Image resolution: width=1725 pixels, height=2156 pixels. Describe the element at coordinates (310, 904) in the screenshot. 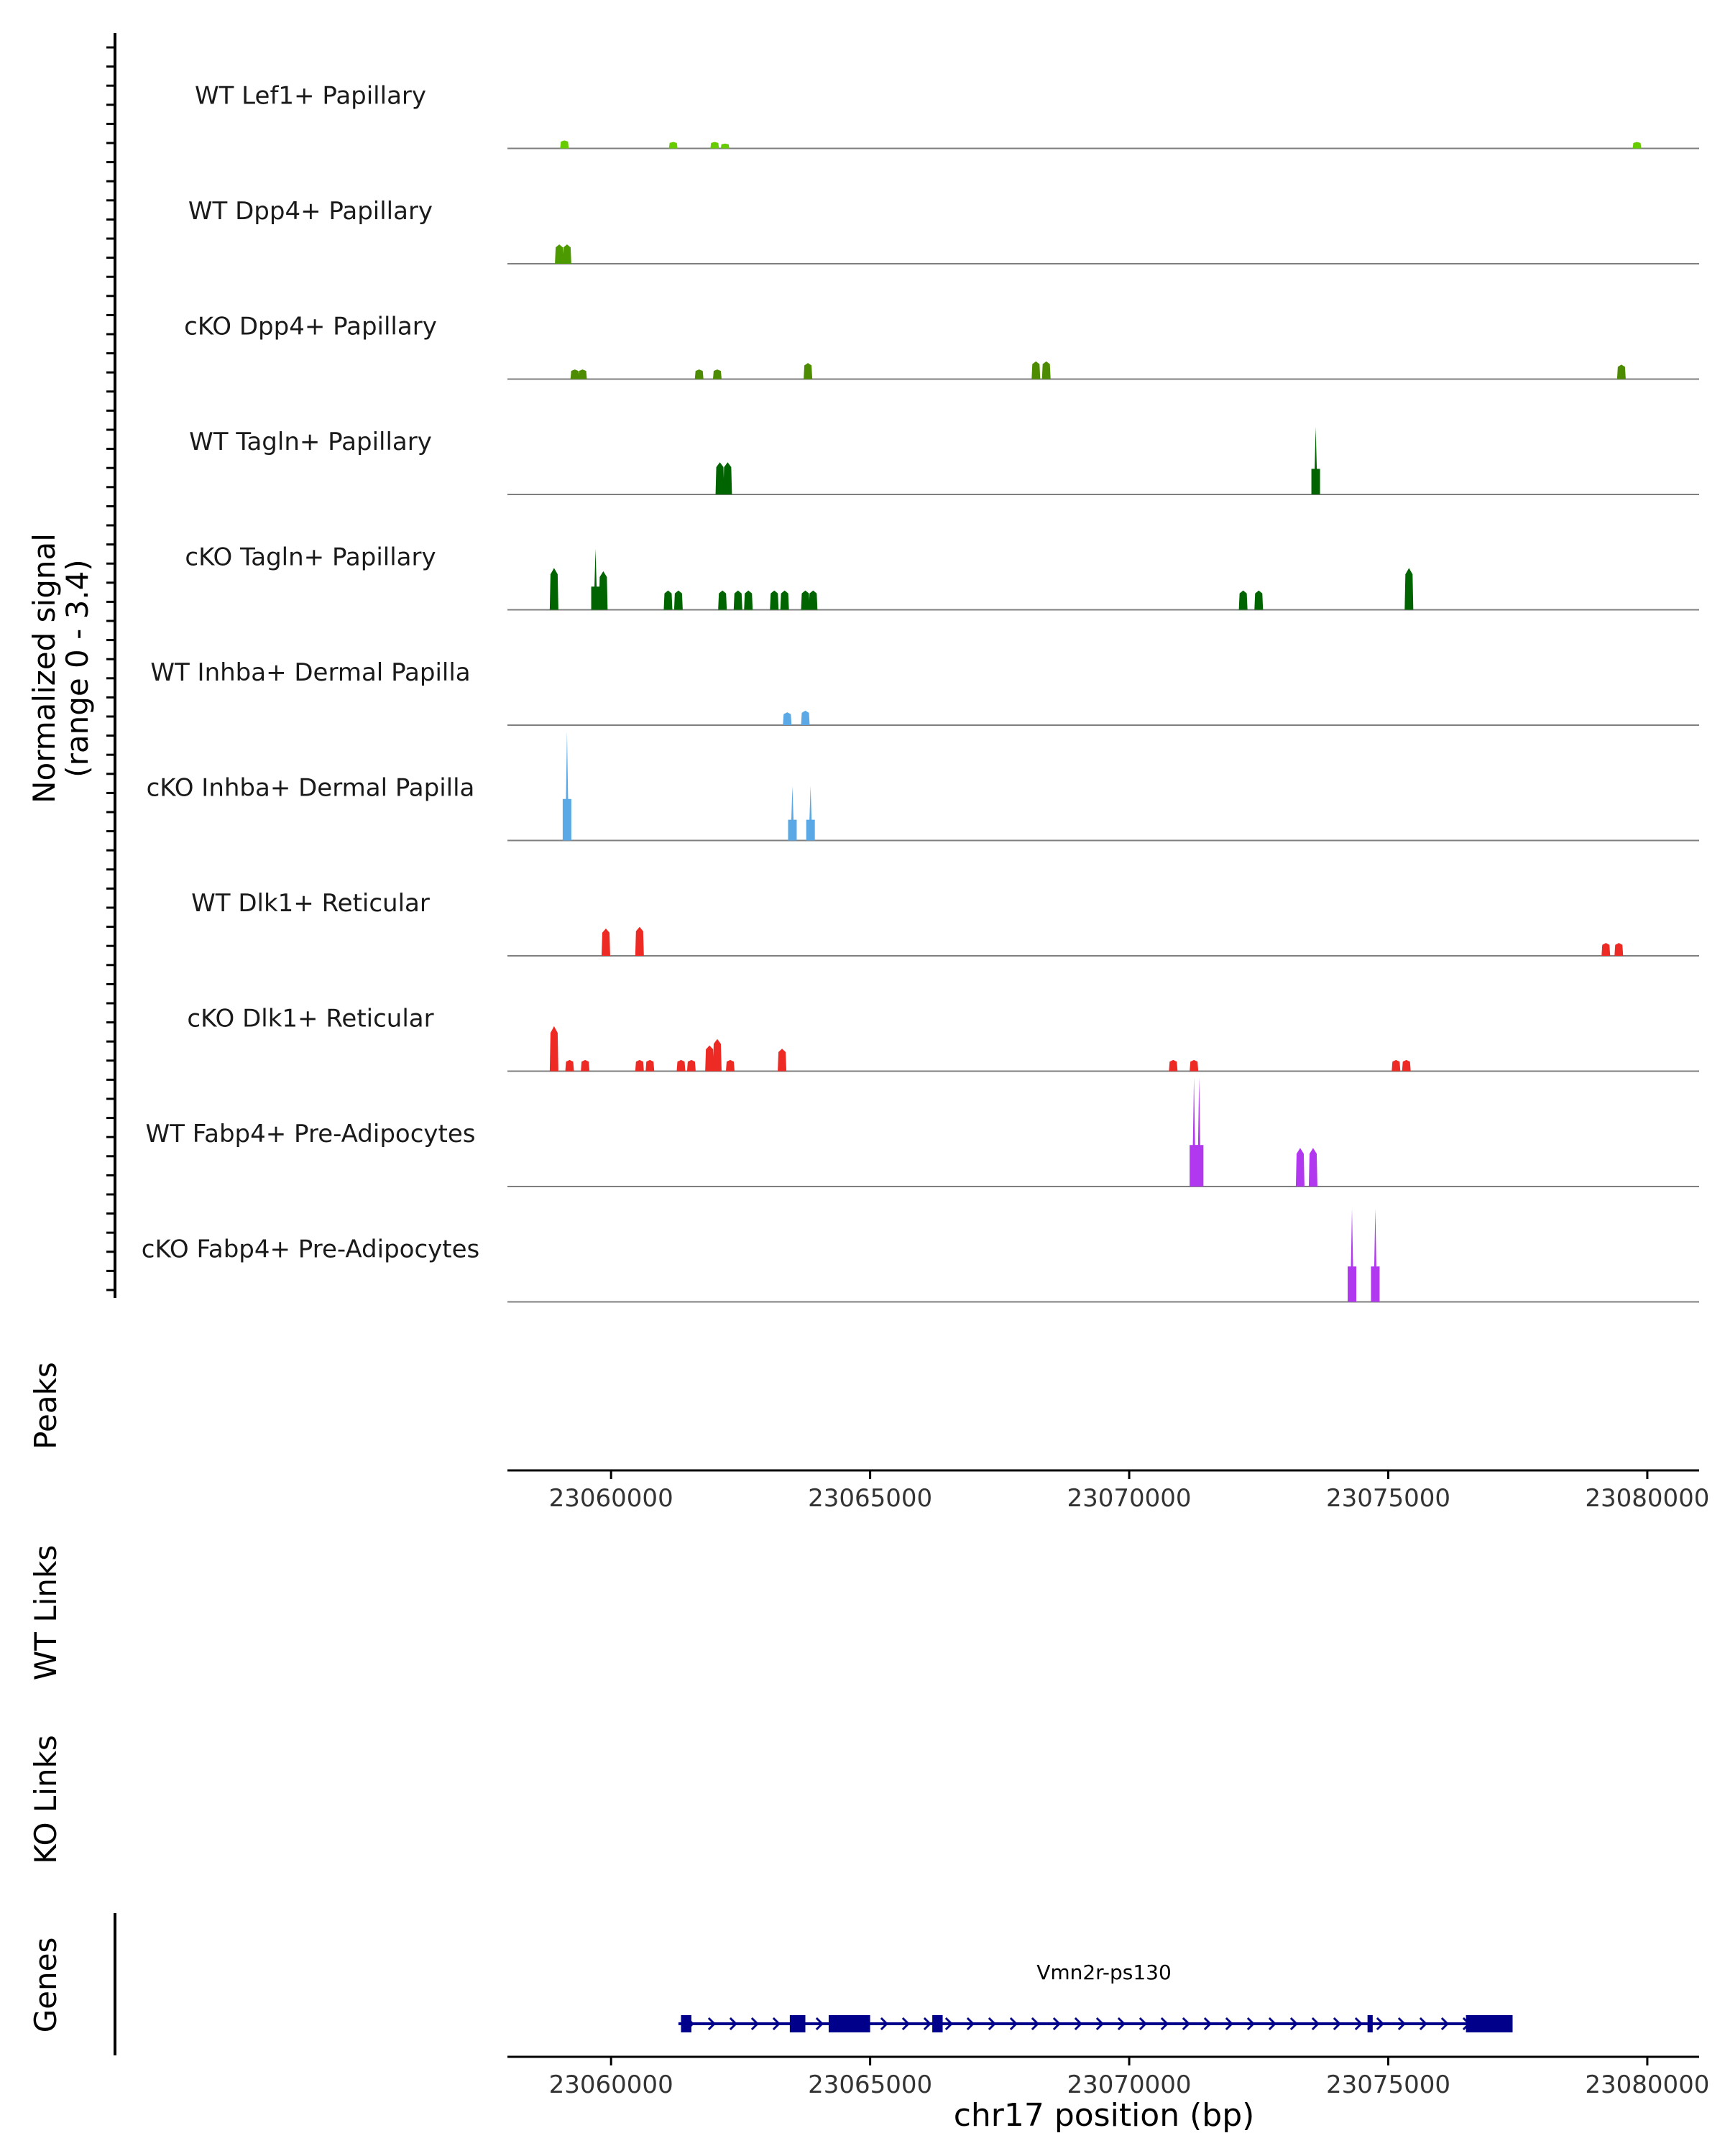

I see `coverage-track-label: WT Dlk1+ Reticular` at that location.